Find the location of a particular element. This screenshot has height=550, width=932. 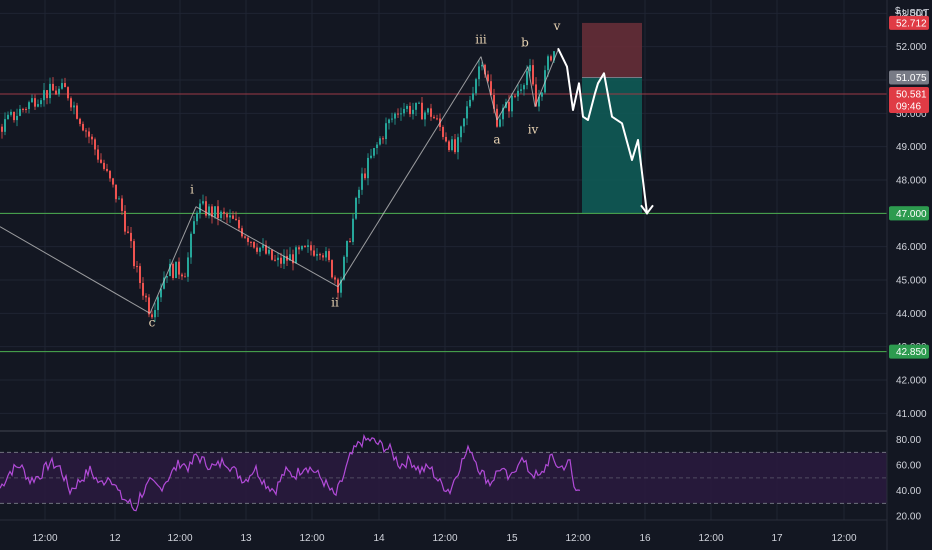

price-tick-label: 46.000 is located at coordinates (911, 247).